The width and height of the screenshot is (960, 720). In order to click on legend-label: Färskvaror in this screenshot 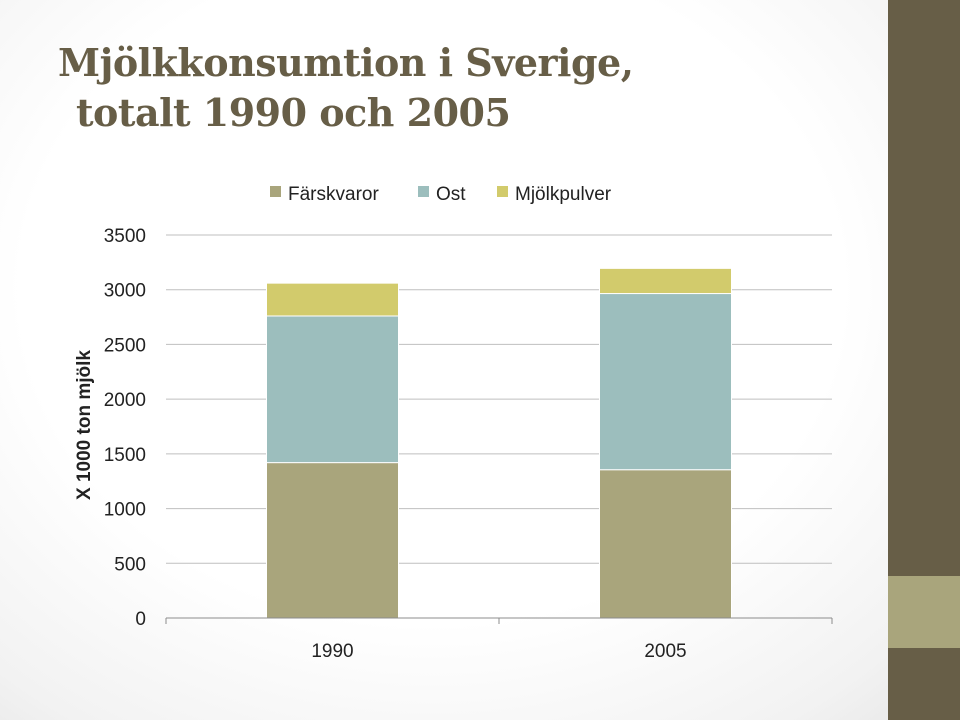, I will do `click(333, 194)`.